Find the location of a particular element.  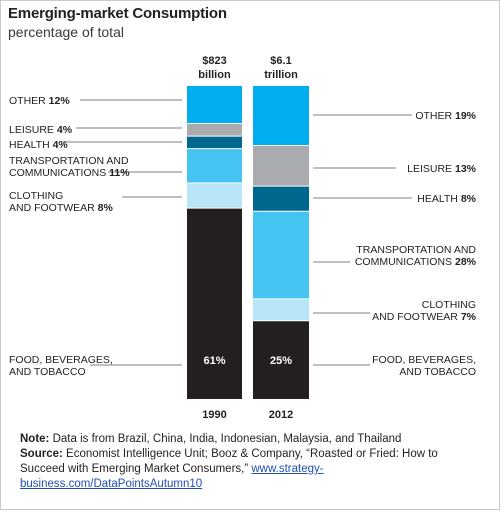

x-tick-label-2012: 2012 is located at coordinates (281, 415).